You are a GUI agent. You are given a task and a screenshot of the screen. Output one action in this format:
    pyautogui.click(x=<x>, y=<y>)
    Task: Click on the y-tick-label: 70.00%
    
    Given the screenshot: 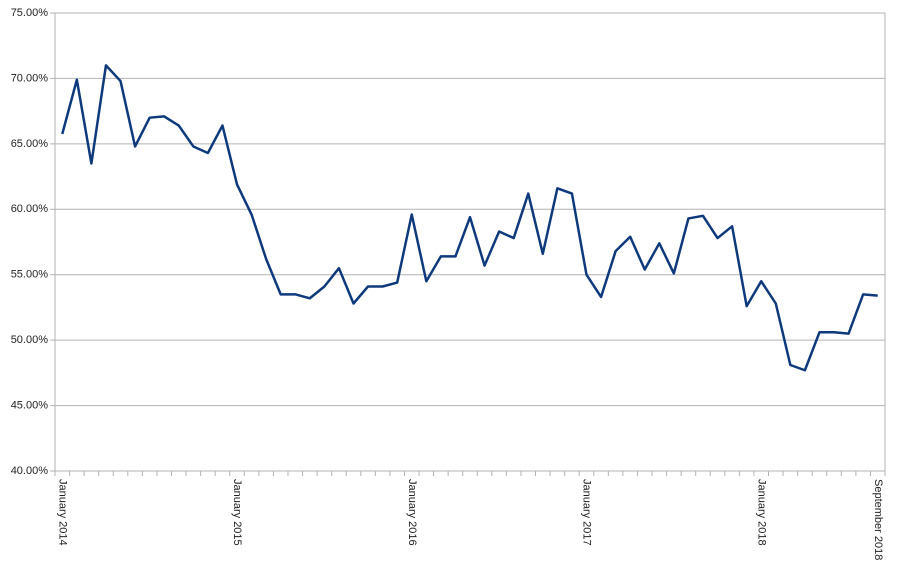 What is the action you would take?
    pyautogui.click(x=30, y=78)
    